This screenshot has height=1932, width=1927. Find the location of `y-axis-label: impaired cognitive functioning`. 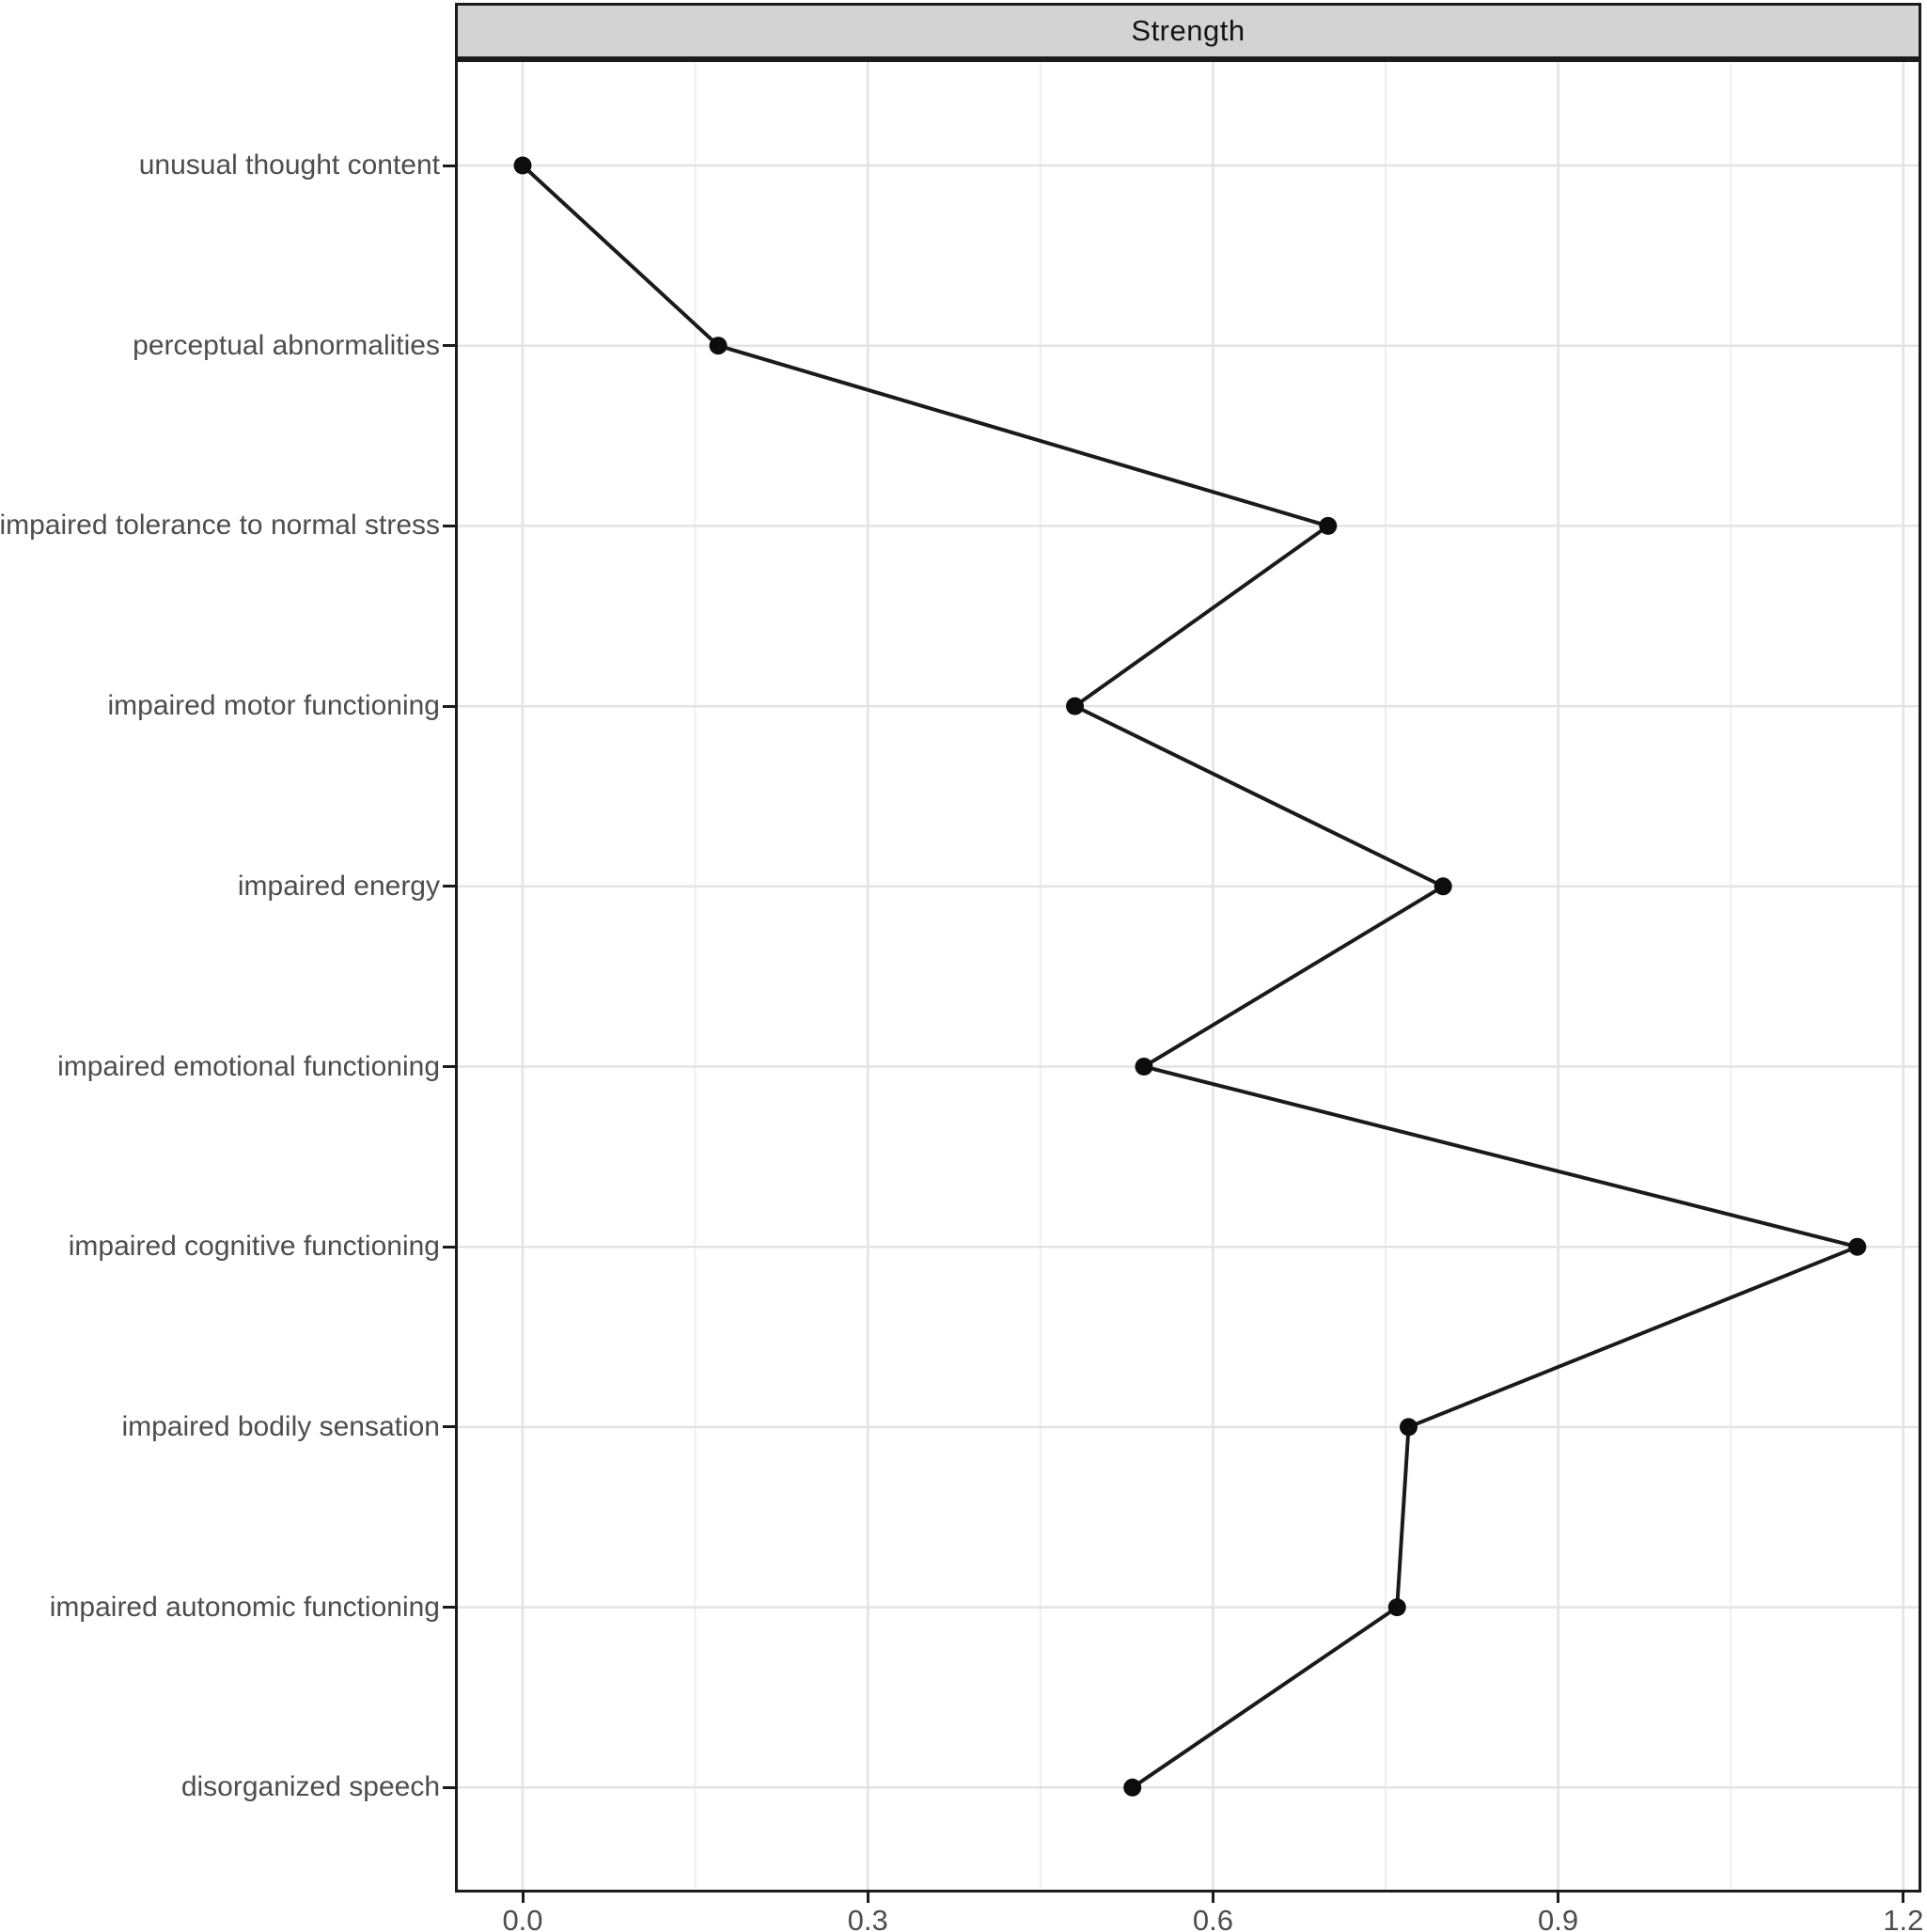

y-axis-label: impaired cognitive functioning is located at coordinates (254, 1247).